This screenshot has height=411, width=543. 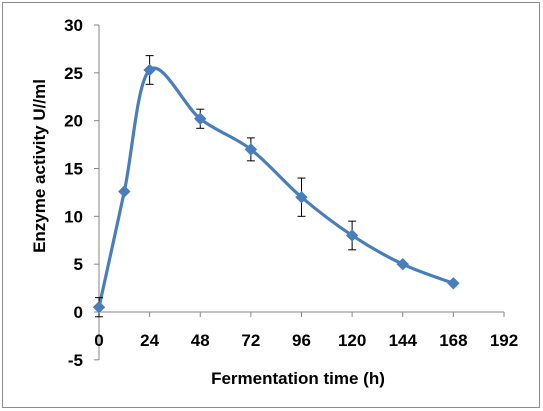 I want to click on y-tick-label: 10, so click(x=73, y=216).